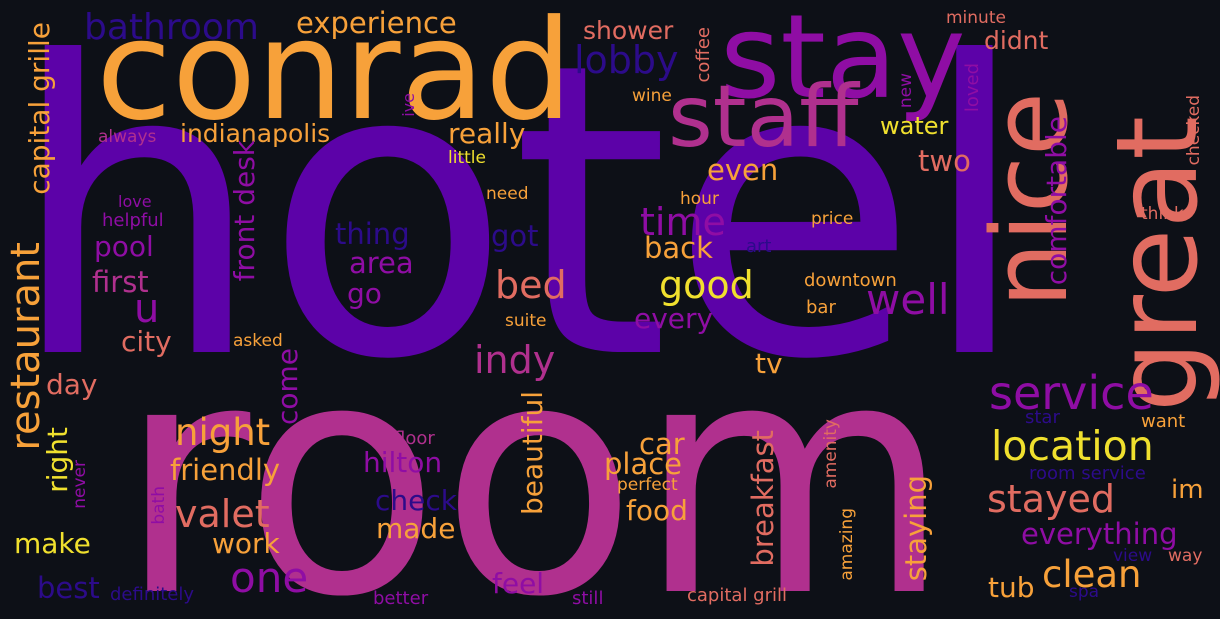  What do you see at coordinates (135, 201) in the screenshot?
I see `word-love: love` at bounding box center [135, 201].